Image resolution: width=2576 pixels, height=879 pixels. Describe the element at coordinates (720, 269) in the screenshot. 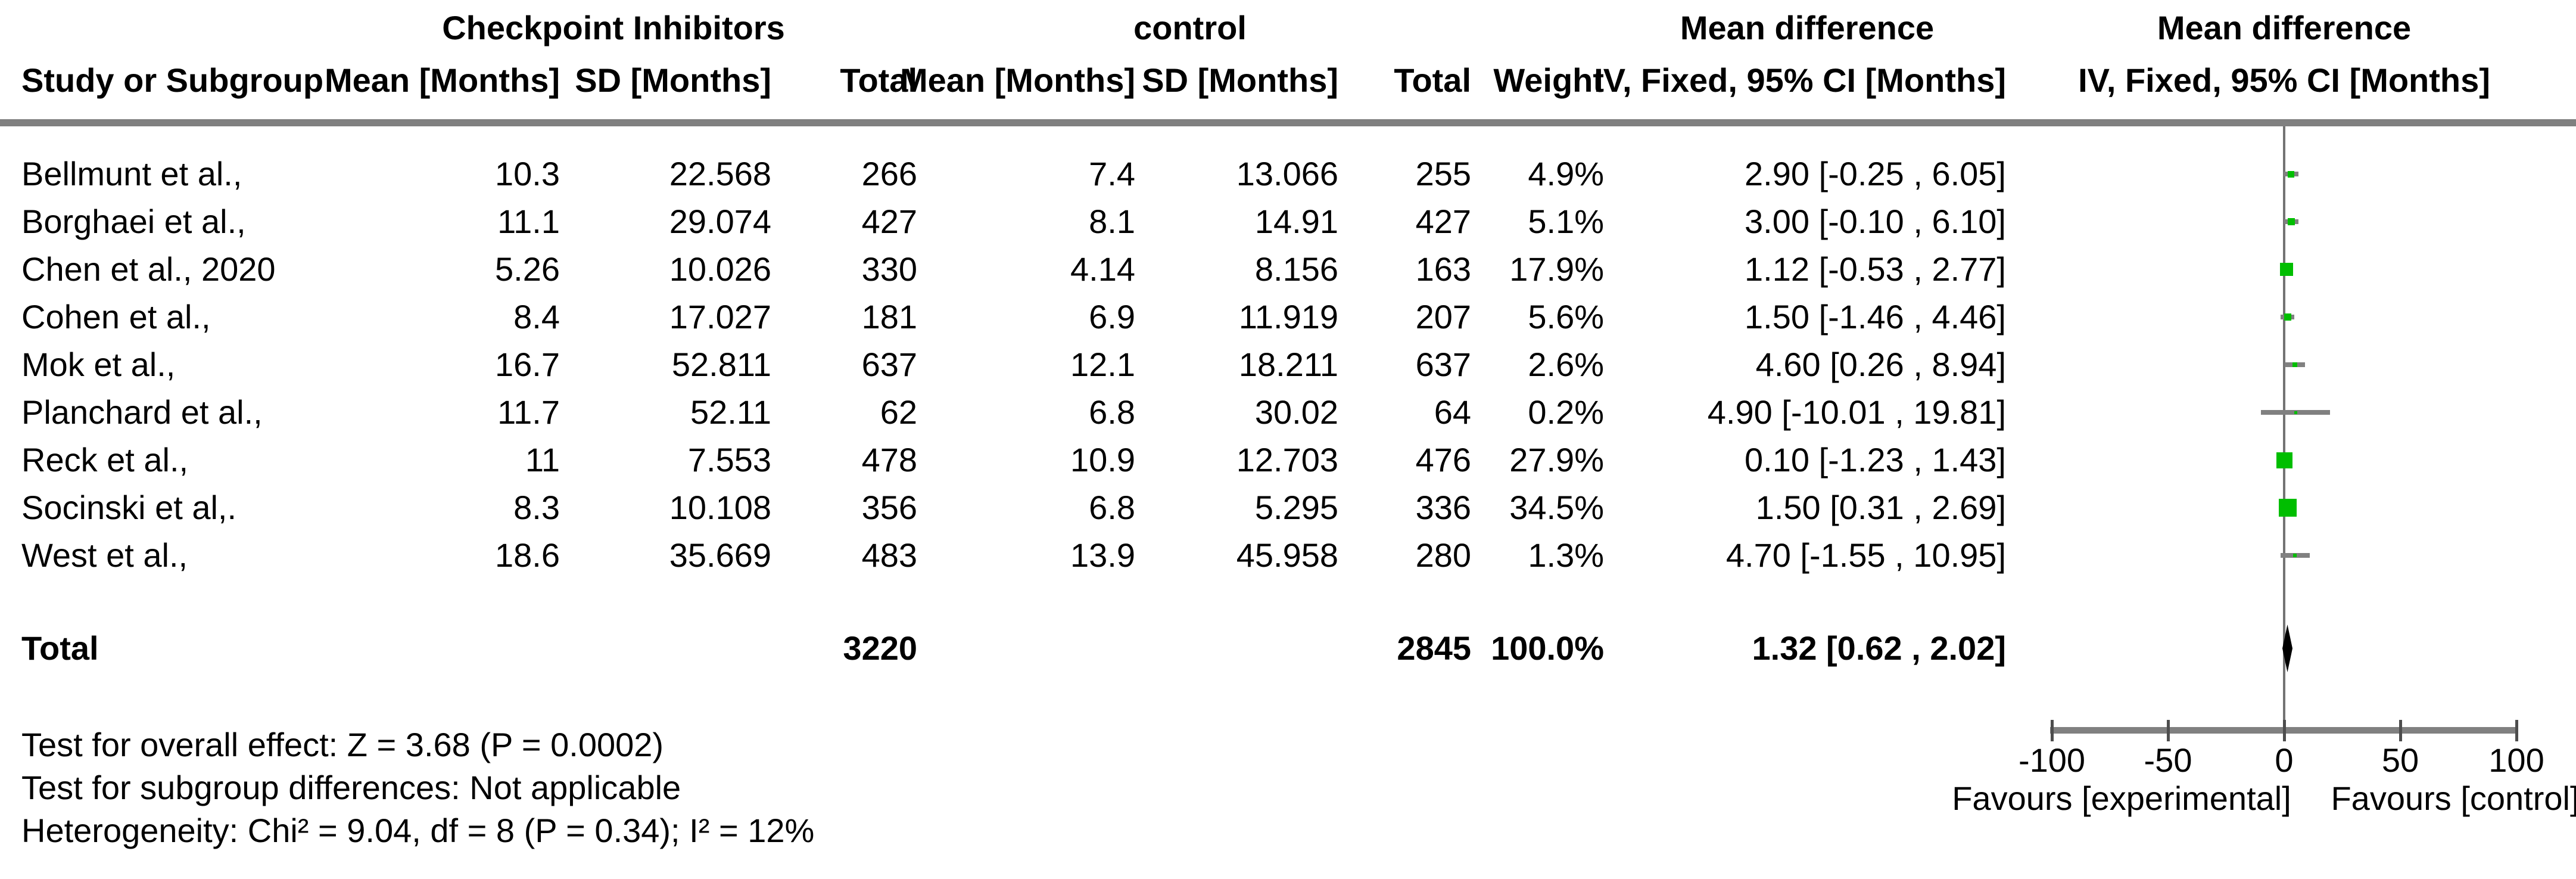

I see `cell-exp-sd: 10.026` at that location.